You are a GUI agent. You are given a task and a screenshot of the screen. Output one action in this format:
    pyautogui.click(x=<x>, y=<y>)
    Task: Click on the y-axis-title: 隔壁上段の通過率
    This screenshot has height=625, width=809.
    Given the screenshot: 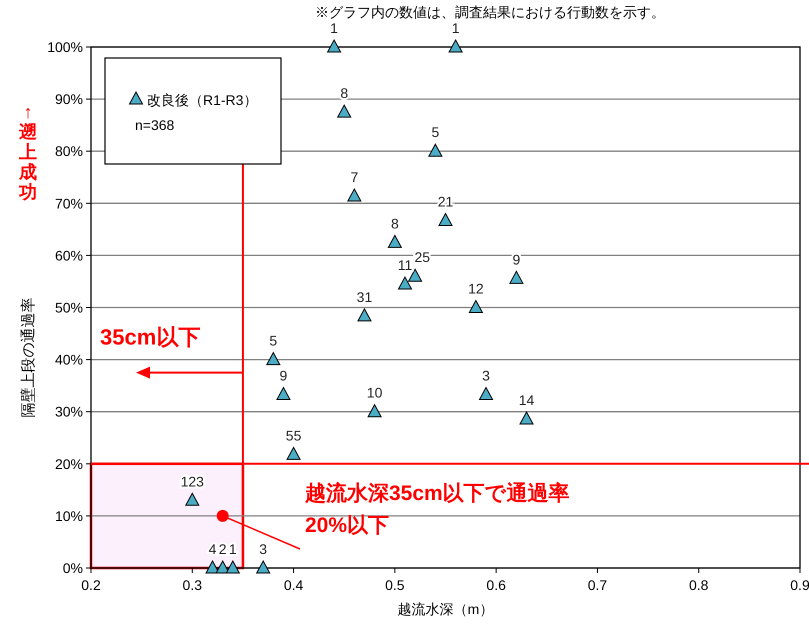 What is the action you would take?
    pyautogui.click(x=28, y=358)
    